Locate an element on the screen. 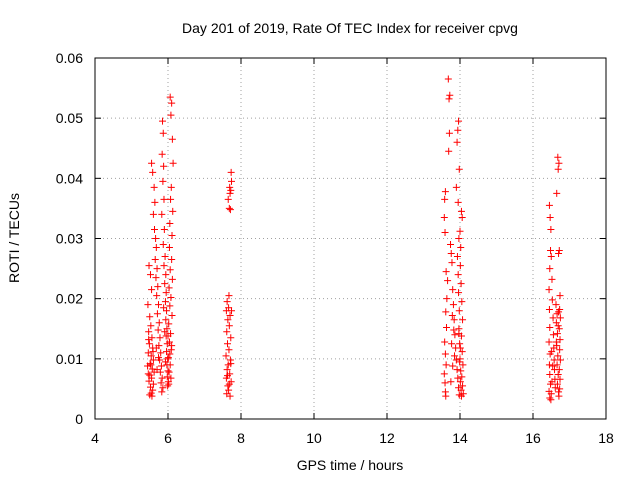  x-axis-label: GPS time / hours is located at coordinates (350, 465).